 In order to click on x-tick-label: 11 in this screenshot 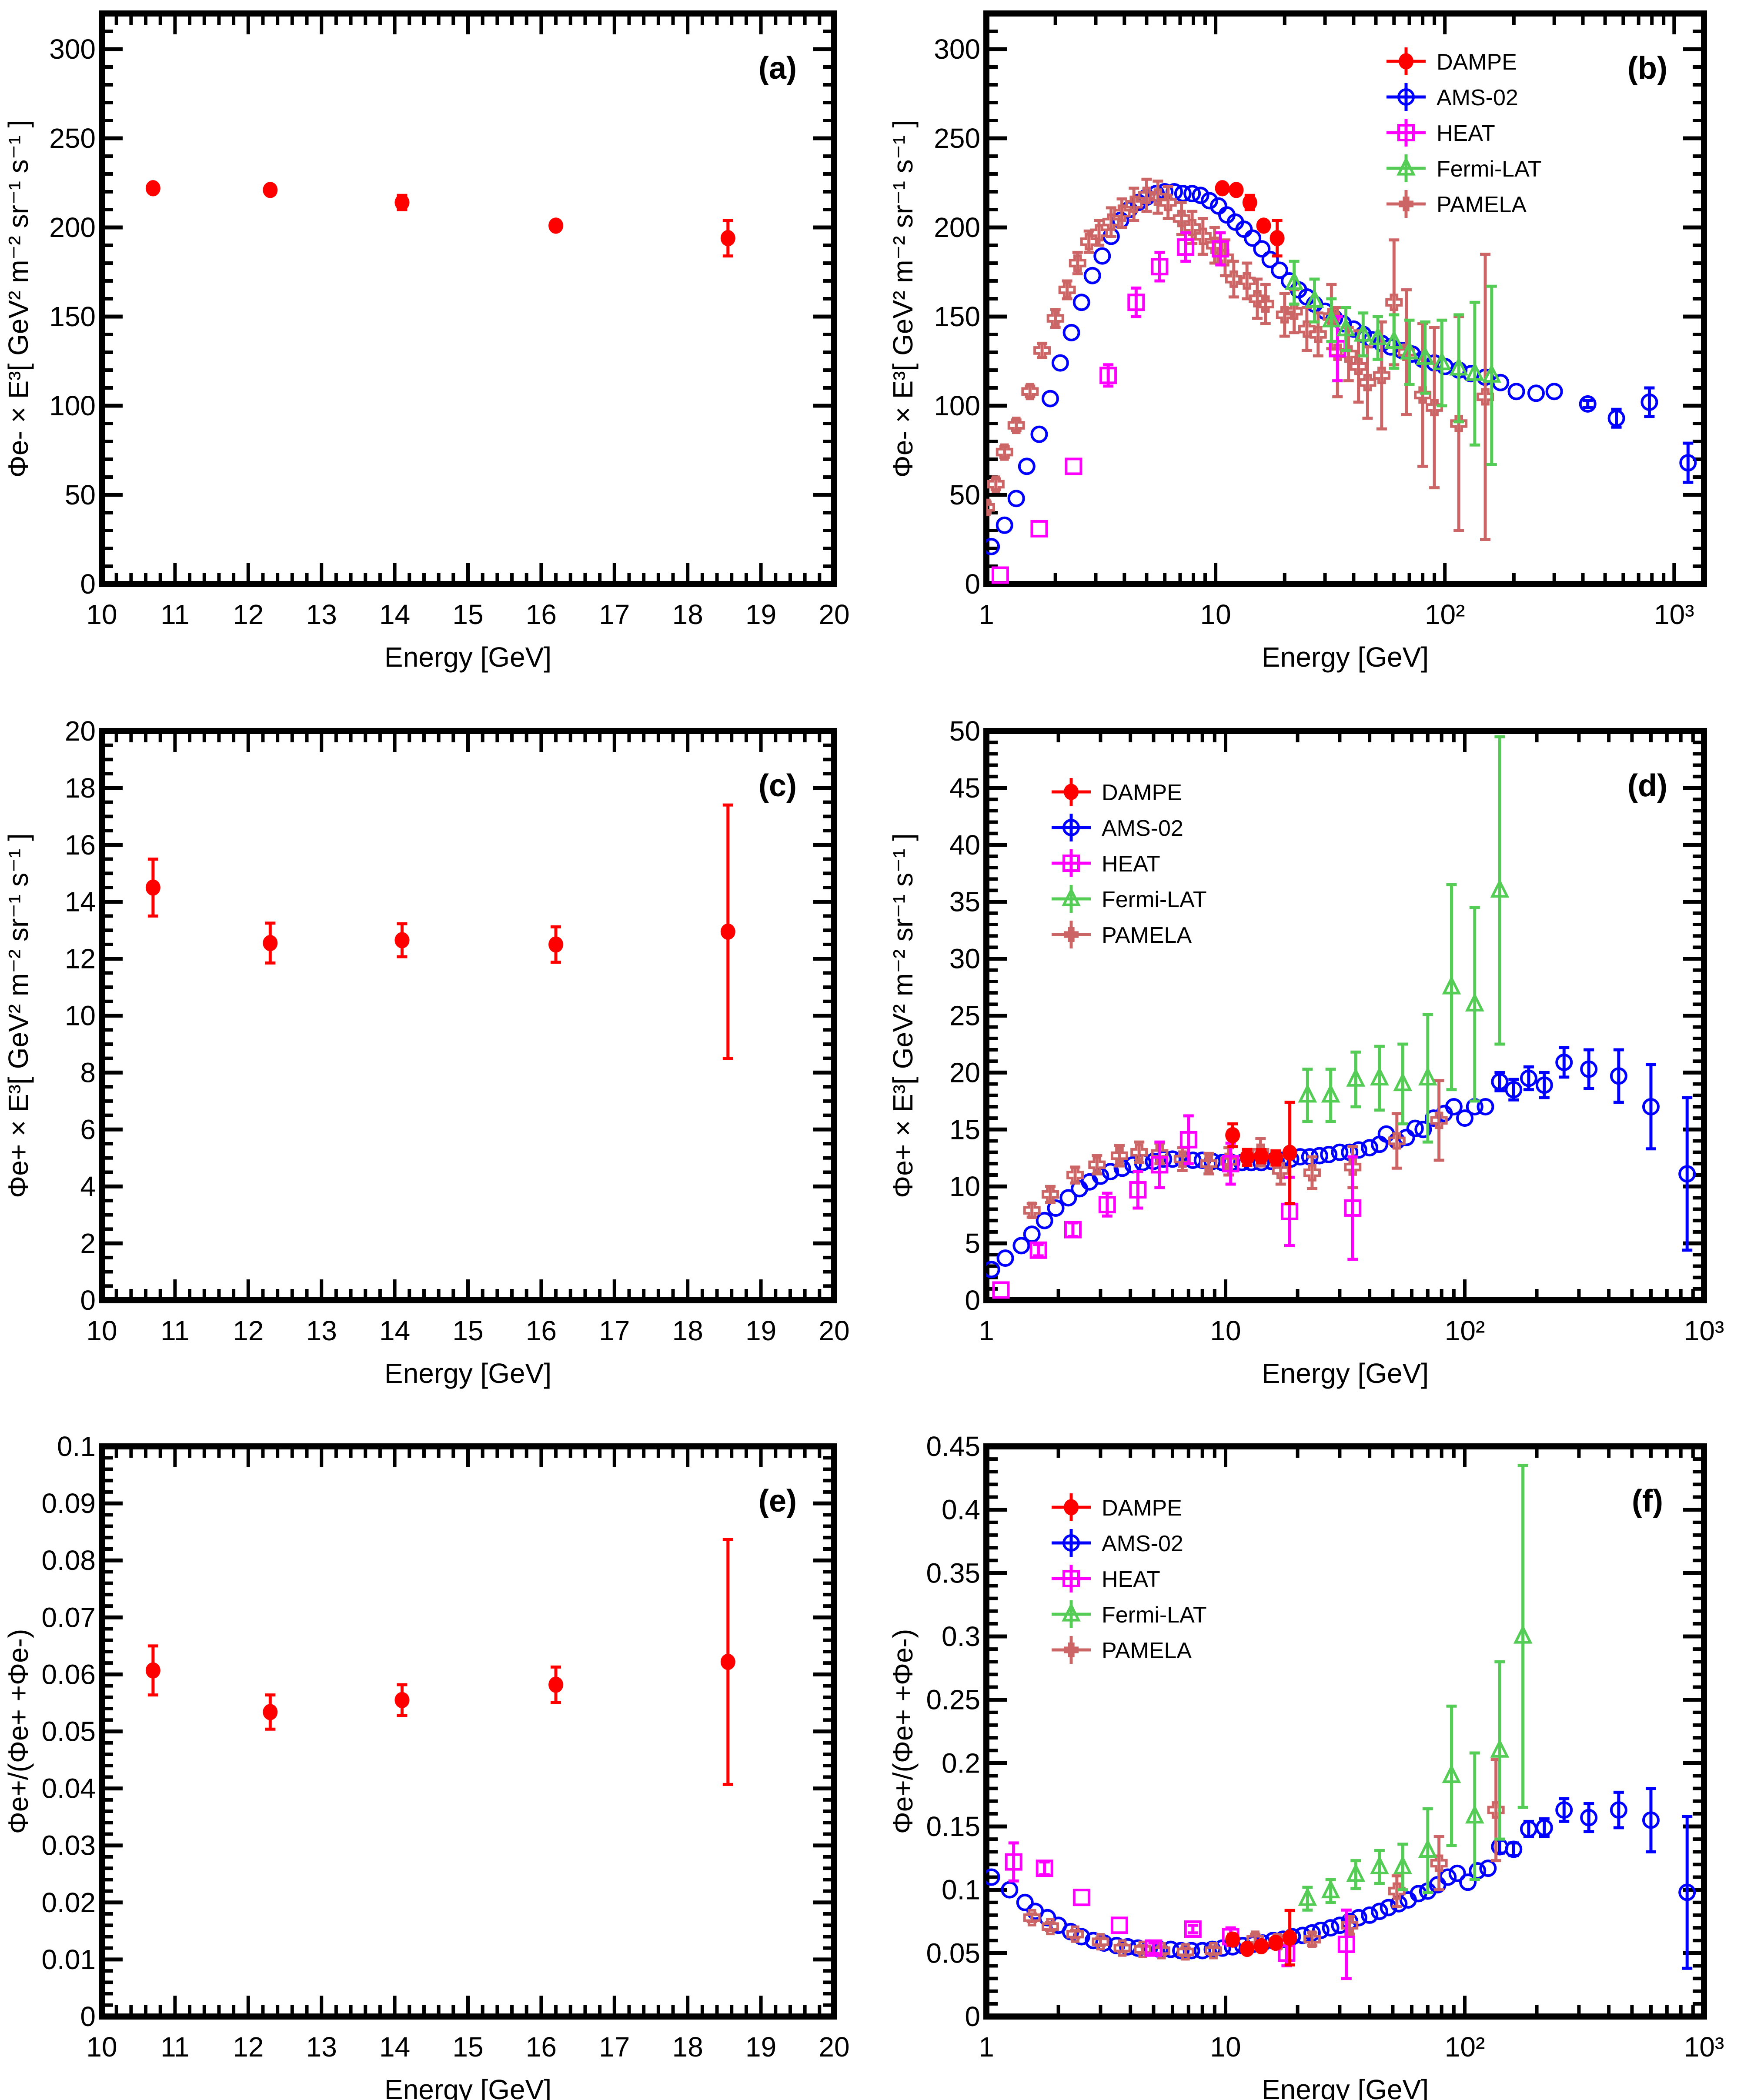, I will do `click(174, 614)`.